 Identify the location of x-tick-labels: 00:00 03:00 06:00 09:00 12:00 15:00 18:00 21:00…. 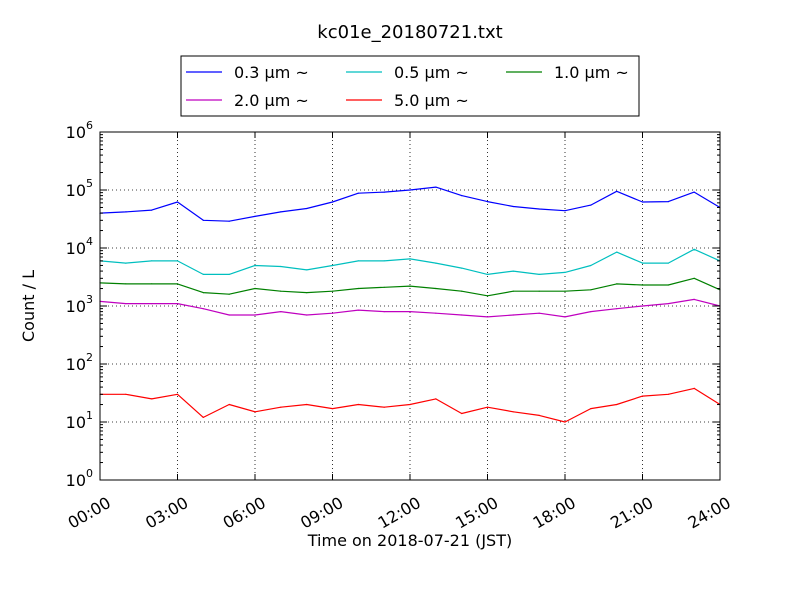
(399, 513).